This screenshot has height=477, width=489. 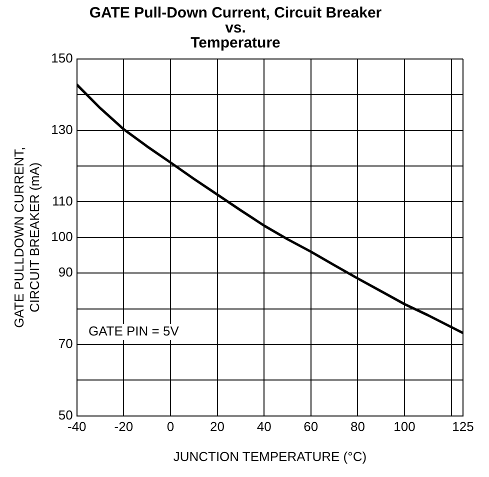 I want to click on x-tick-label: 40, so click(x=264, y=426).